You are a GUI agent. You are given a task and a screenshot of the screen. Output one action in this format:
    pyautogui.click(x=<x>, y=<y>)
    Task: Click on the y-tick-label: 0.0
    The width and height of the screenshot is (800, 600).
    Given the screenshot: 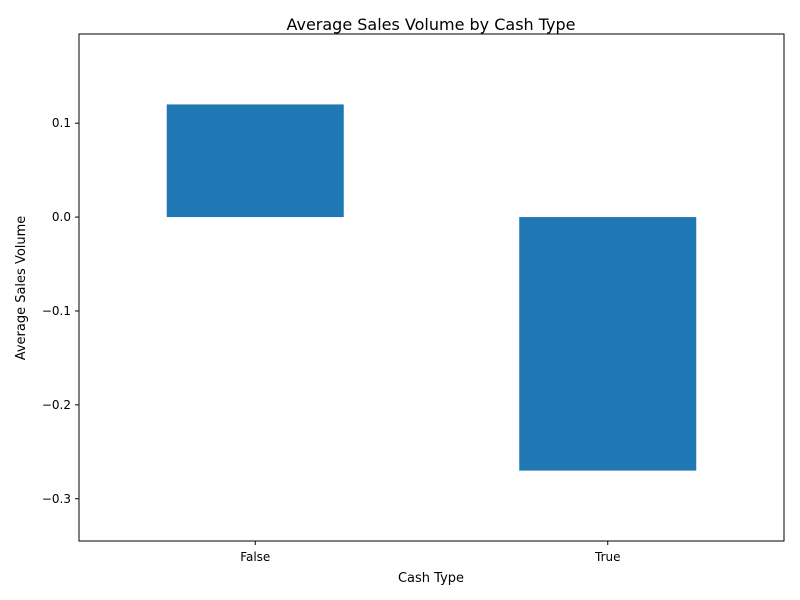 What is the action you would take?
    pyautogui.click(x=61, y=217)
    